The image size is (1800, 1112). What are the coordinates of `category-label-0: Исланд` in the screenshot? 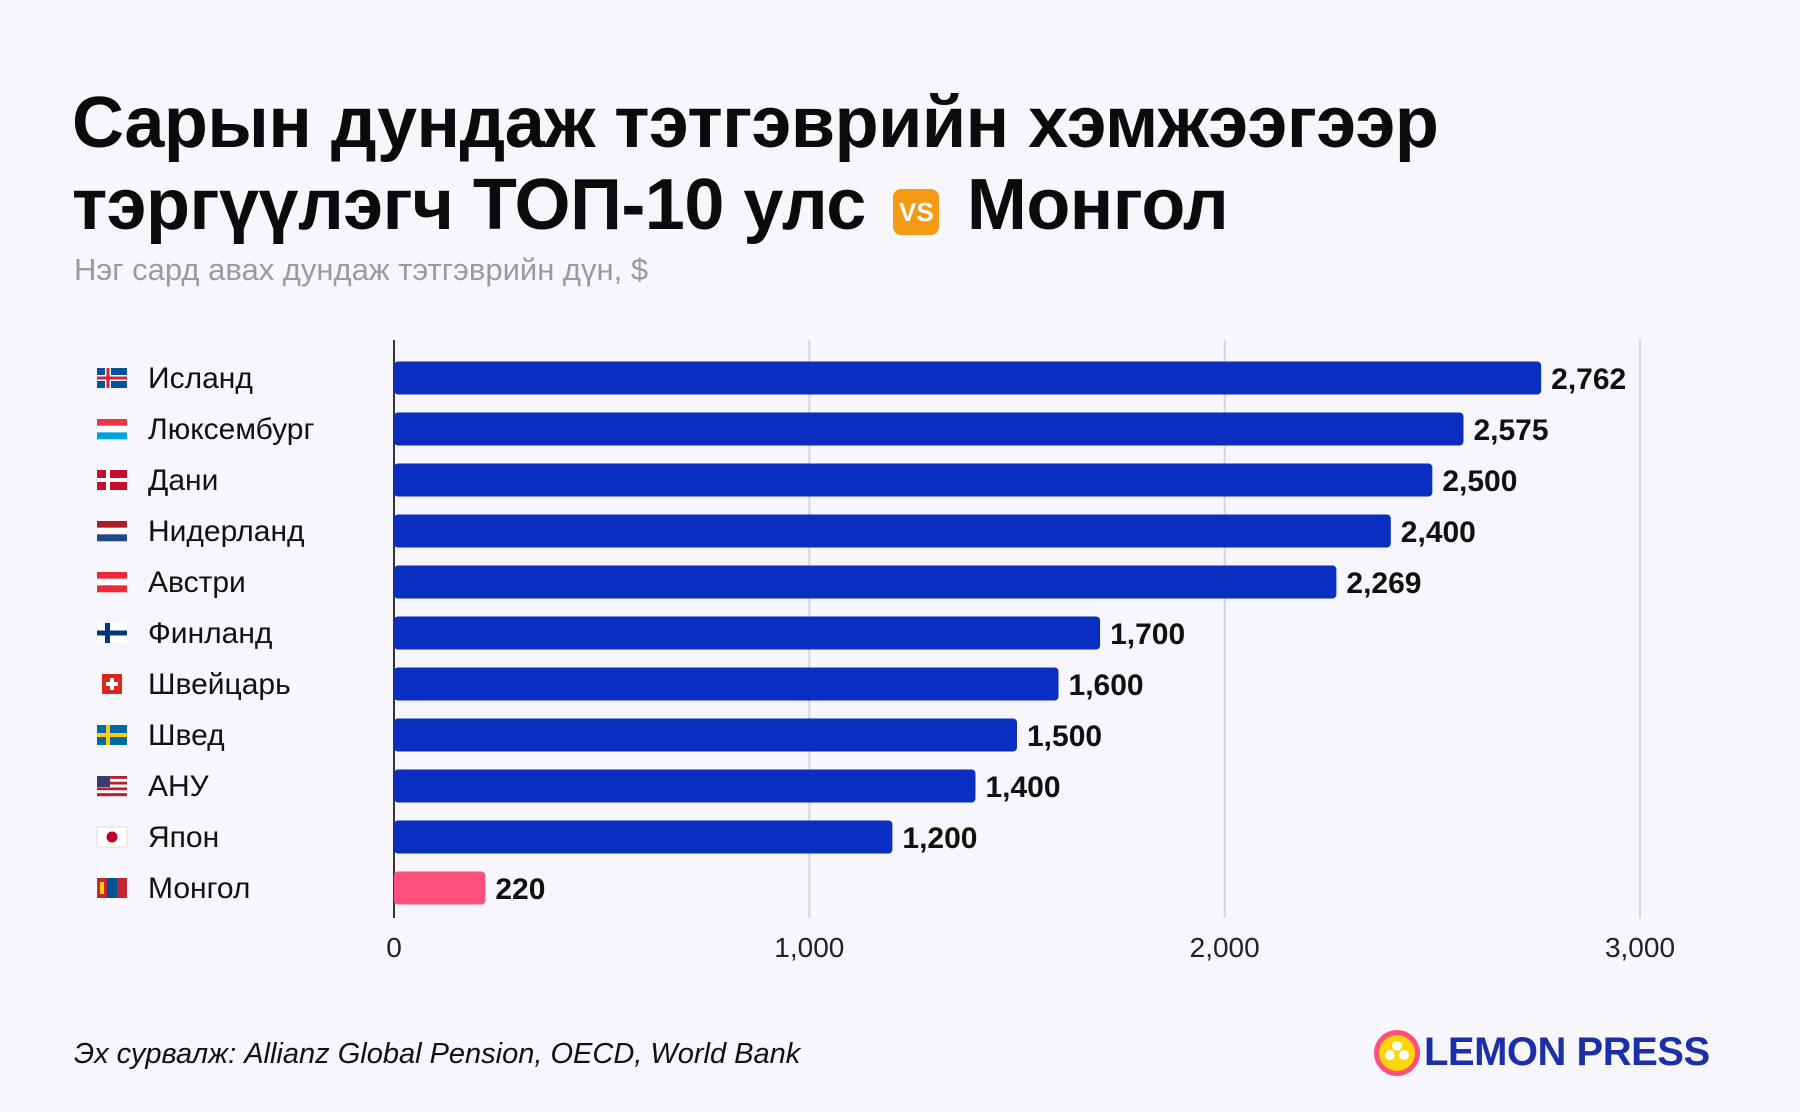 It's located at (200, 378).